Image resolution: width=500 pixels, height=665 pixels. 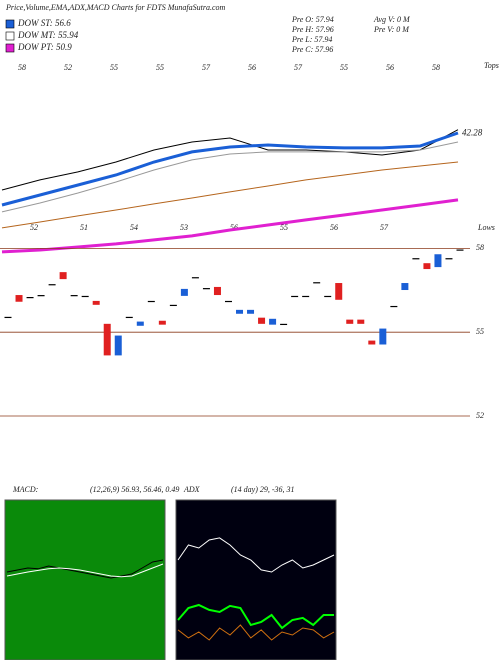 I want to click on lows-label: Lows, so click(x=486, y=227).